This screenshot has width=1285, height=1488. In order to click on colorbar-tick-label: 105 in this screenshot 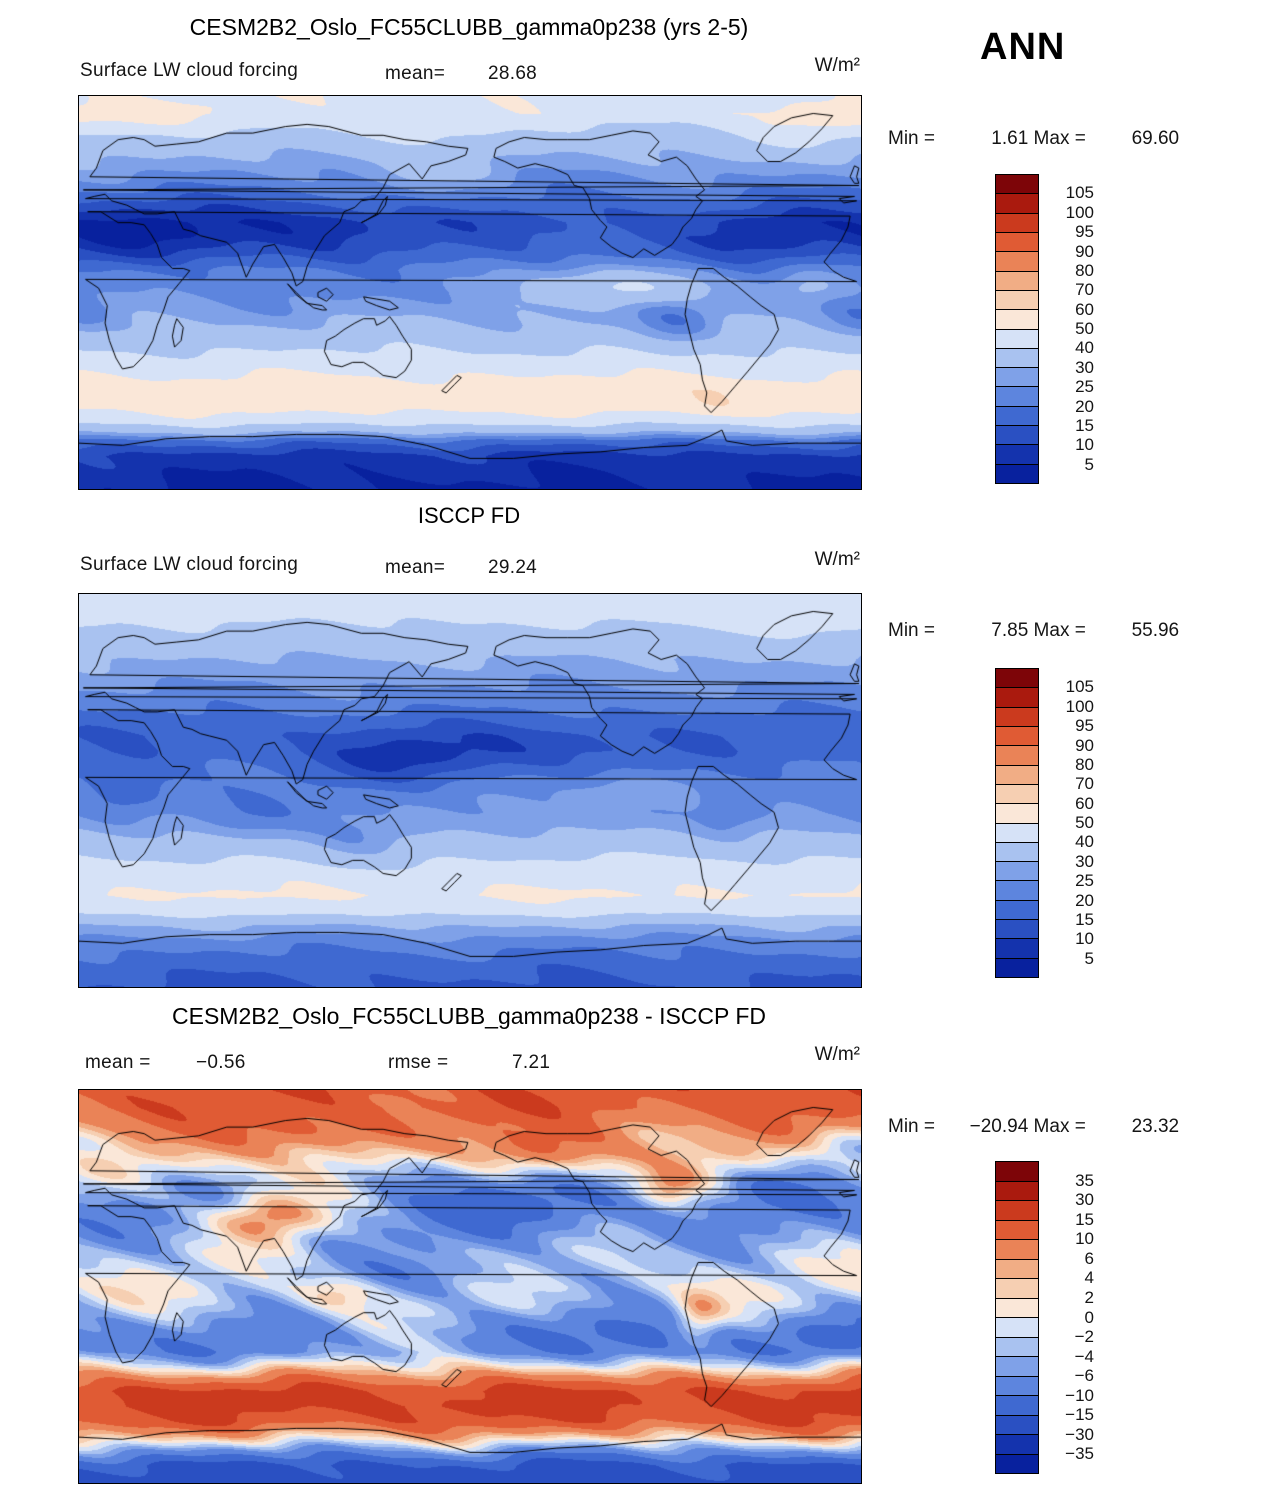, I will do `click(1079, 687)`.